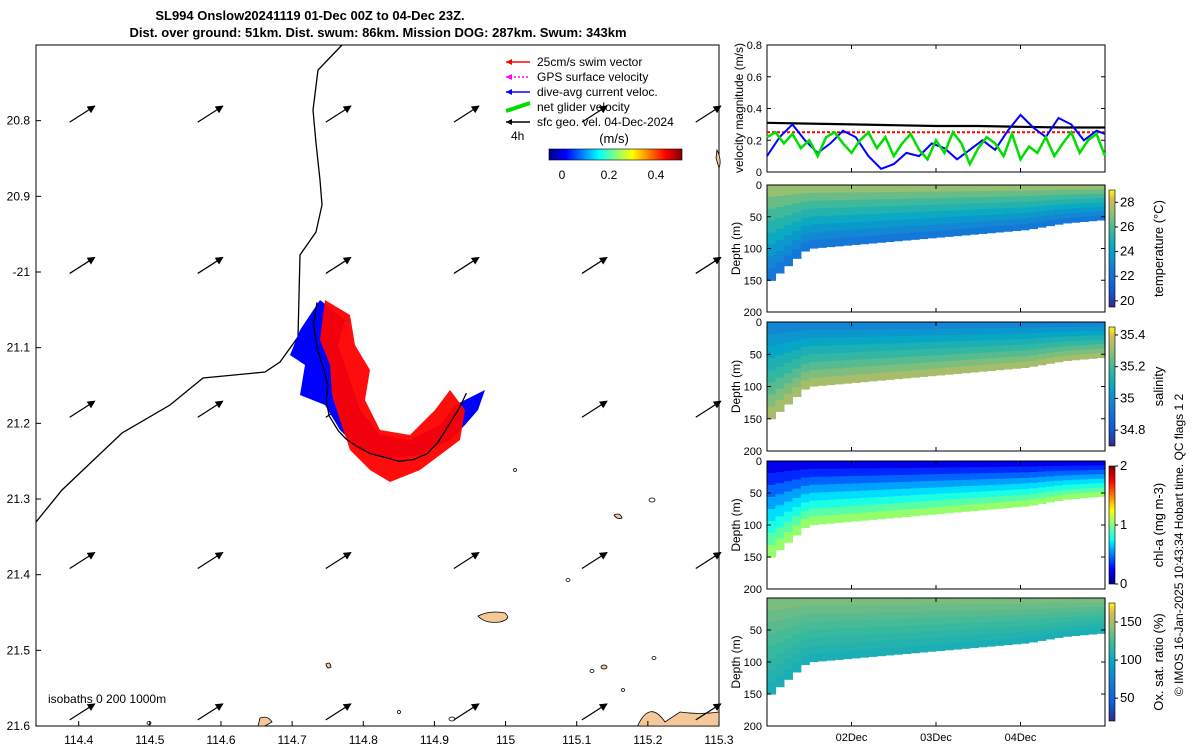 The image size is (1200, 750). Describe the element at coordinates (1112, 662) in the screenshot. I see `colorbar` at that location.